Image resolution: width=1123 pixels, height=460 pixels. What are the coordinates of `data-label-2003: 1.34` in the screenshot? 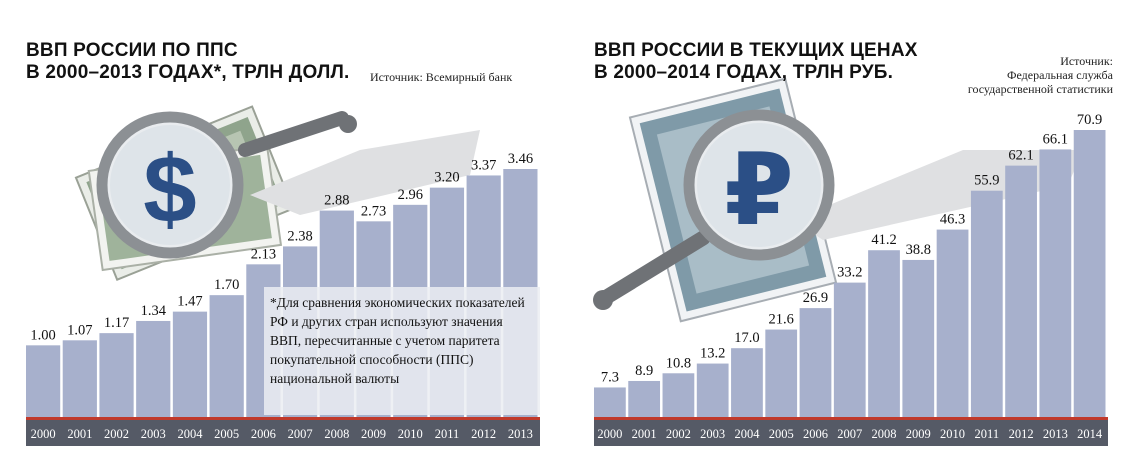 It's located at (154, 311).